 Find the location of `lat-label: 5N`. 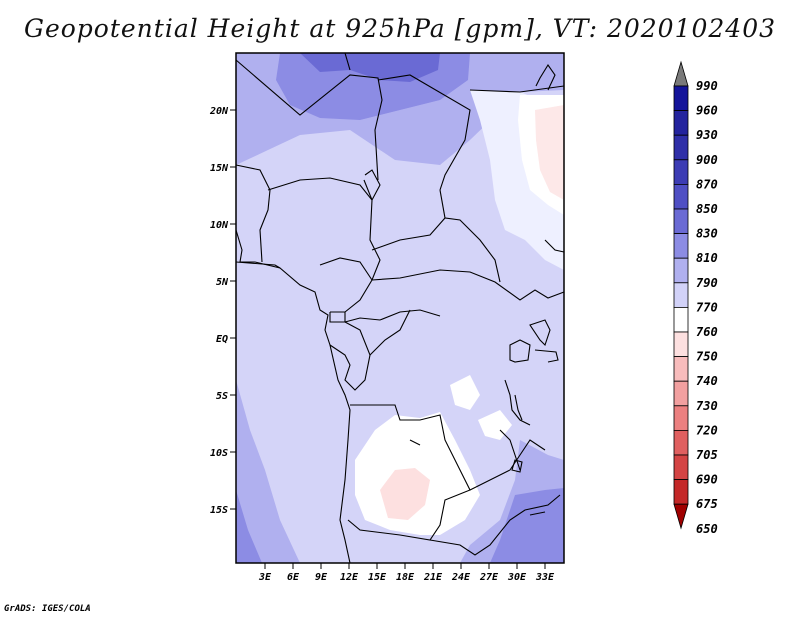

lat-label: 5N is located at coordinates (222, 282).